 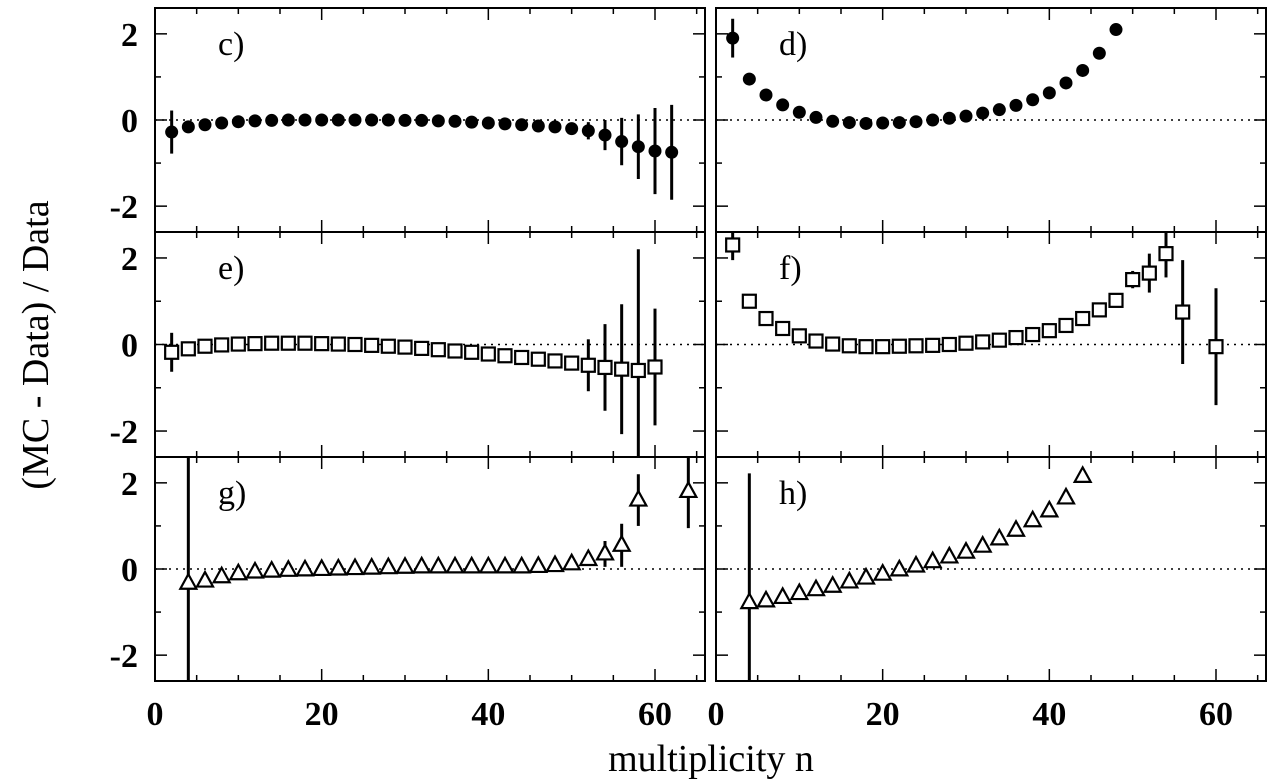 I want to click on x-axis-title: multiplicity n, so click(x=711, y=759).